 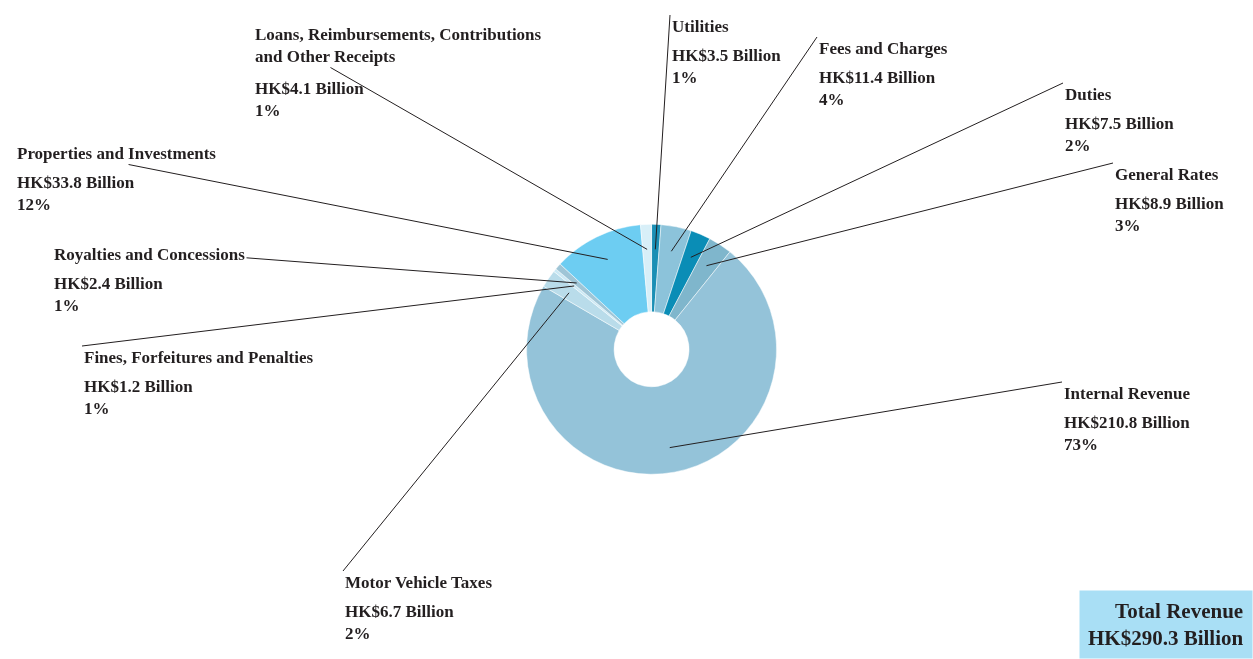 What do you see at coordinates (1127, 434) in the screenshot?
I see `data-label: HK$210.8 Billion 73%` at bounding box center [1127, 434].